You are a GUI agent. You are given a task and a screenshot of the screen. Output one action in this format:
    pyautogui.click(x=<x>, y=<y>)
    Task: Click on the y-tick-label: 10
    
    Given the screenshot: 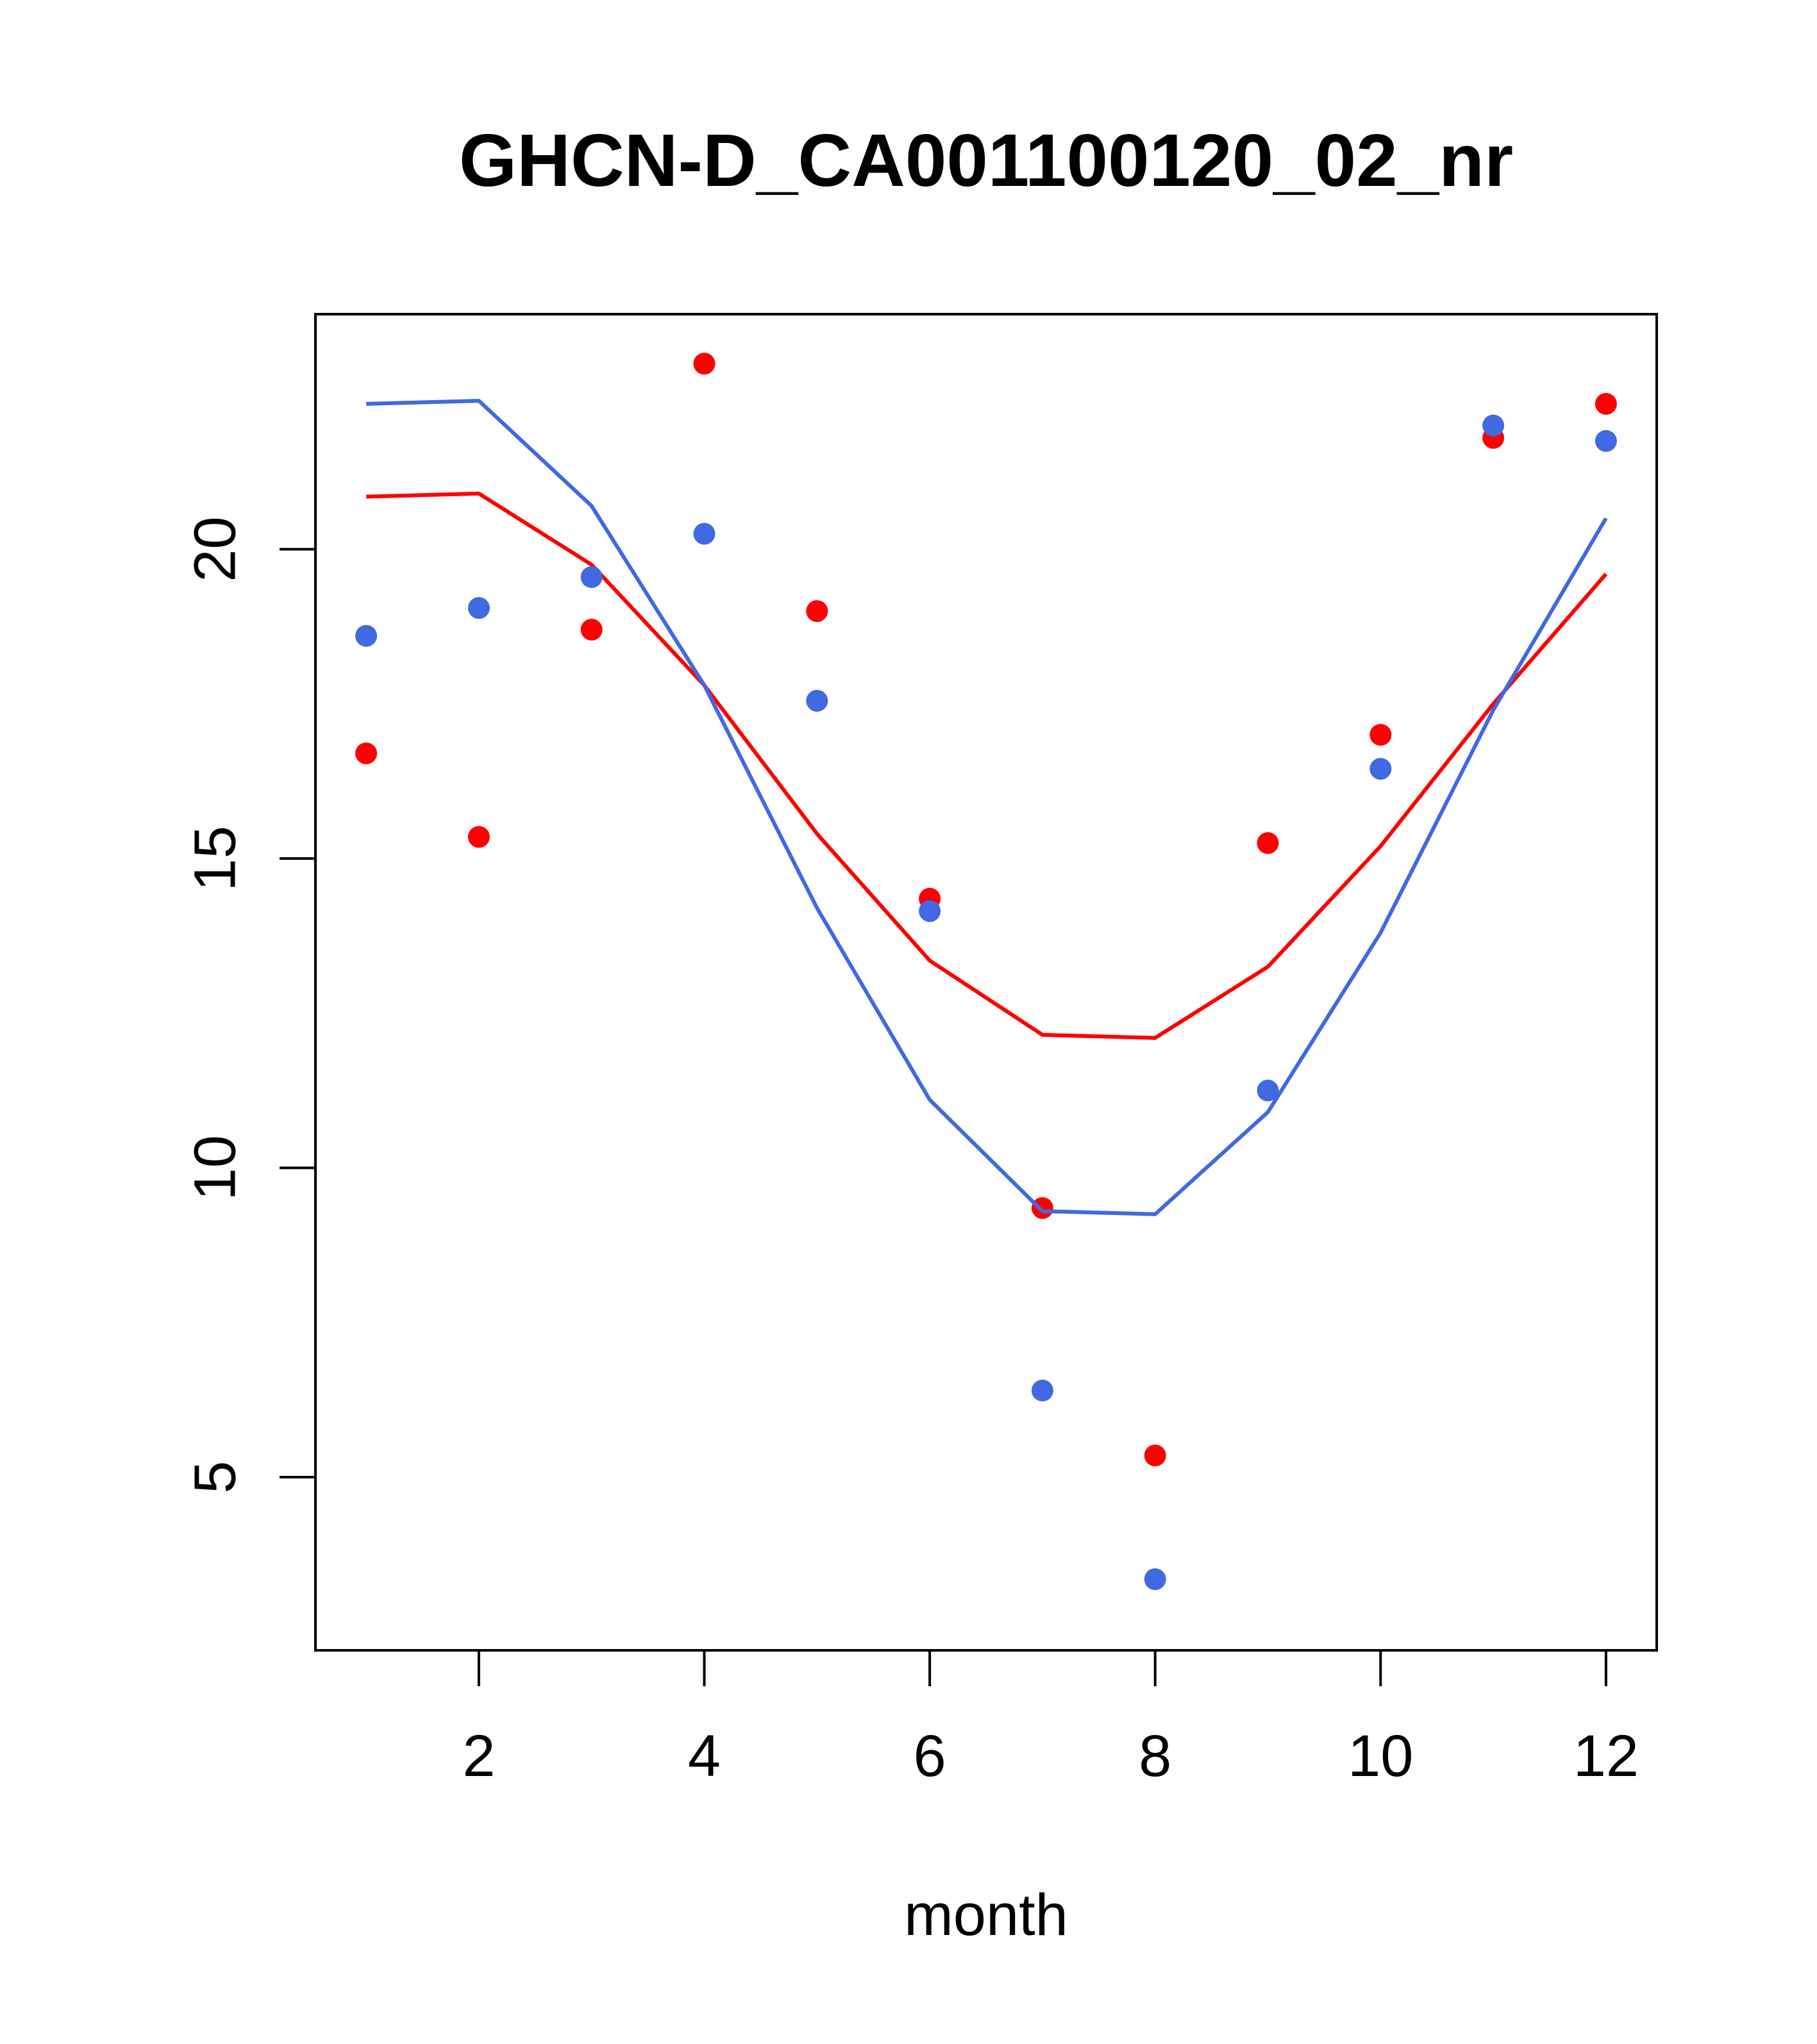 What is the action you would take?
    pyautogui.click(x=215, y=1167)
    